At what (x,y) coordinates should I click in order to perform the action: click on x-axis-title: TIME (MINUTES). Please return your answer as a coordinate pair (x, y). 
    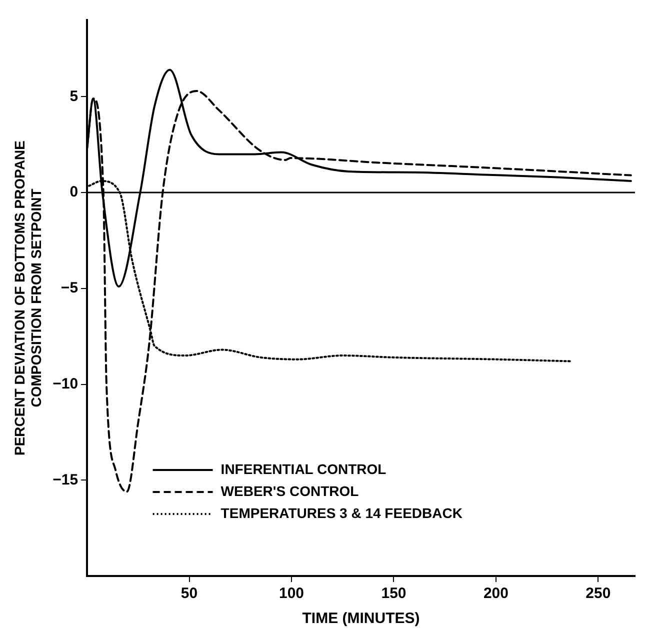
    Looking at the image, I should click on (361, 619).